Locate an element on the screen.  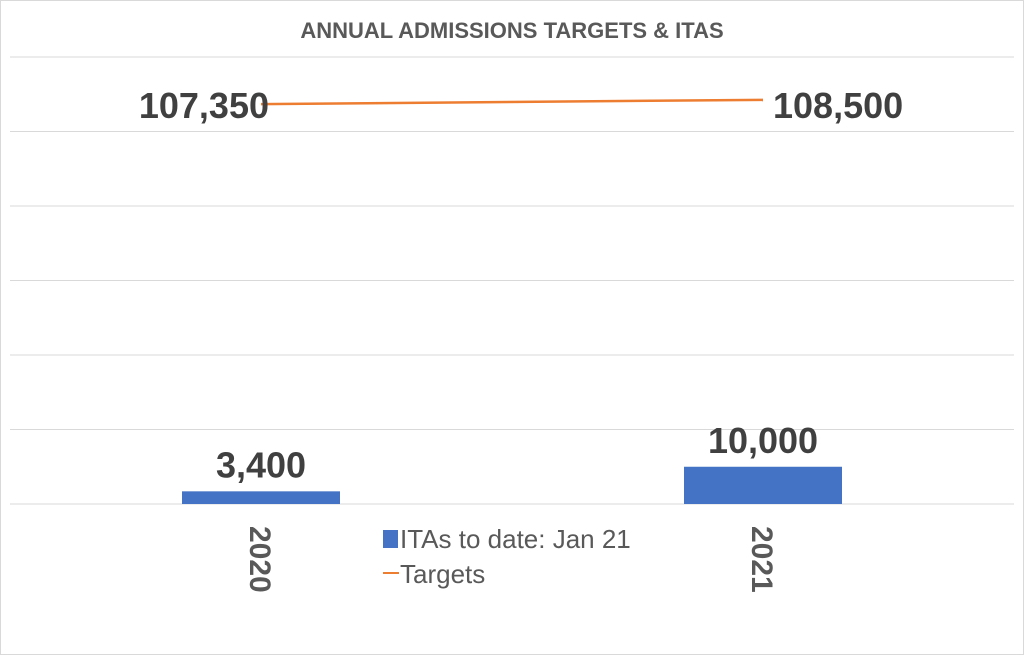
x-tick-label: 2021 is located at coordinates (761, 559).